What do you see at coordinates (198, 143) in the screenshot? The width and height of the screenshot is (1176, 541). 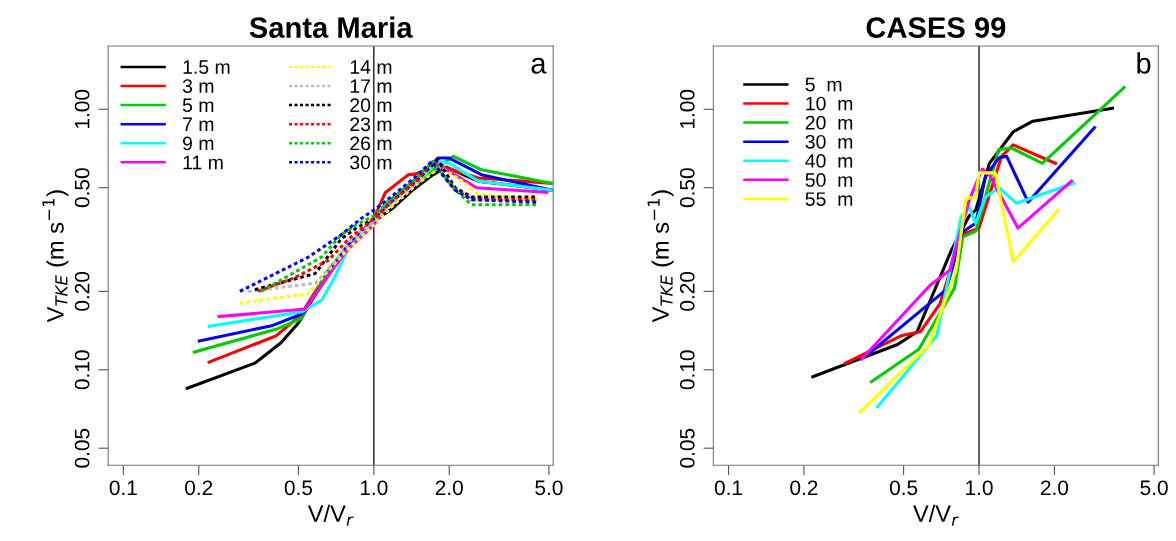 I see `legend-label: 9 m` at bounding box center [198, 143].